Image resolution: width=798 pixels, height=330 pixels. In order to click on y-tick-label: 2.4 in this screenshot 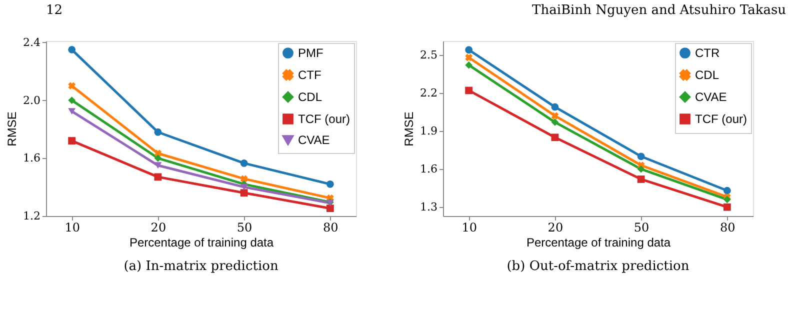, I will do `click(31, 42)`.